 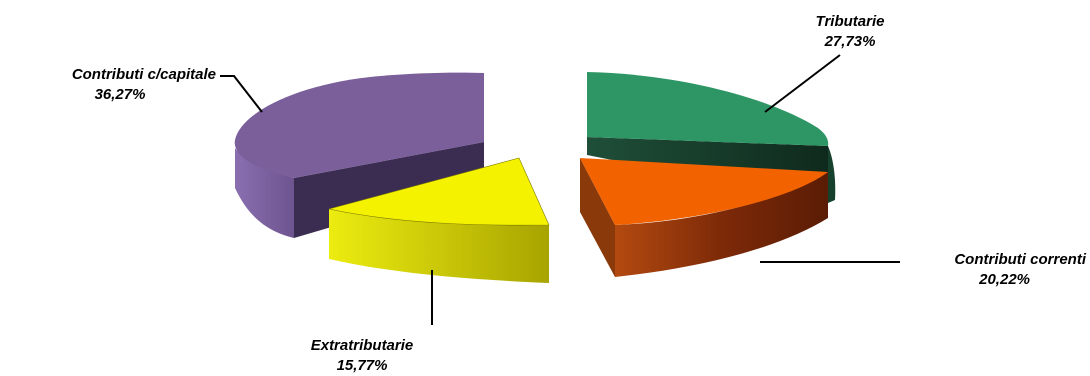 What do you see at coordinates (241, 94) in the screenshot?
I see `leader-line-contributi-capitale` at bounding box center [241, 94].